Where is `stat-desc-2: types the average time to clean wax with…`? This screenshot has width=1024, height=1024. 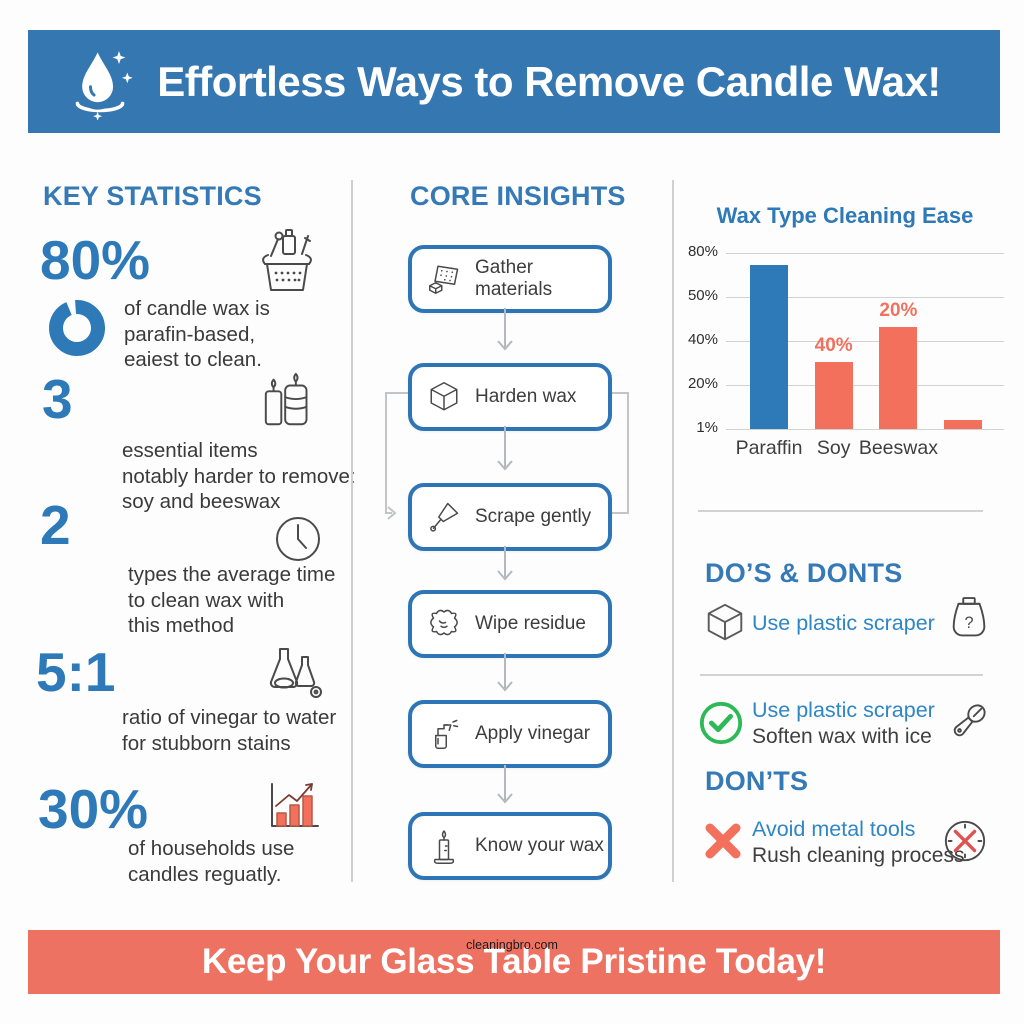 stat-desc-2: types the average time to clean wax with… is located at coordinates (232, 600).